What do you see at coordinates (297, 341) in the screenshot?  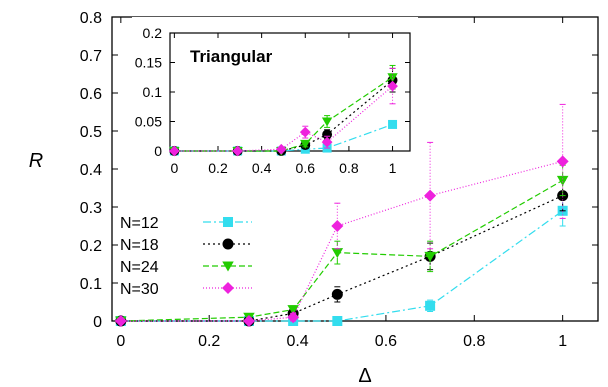 I see `main-x-tick-label: 0.4` at bounding box center [297, 341].